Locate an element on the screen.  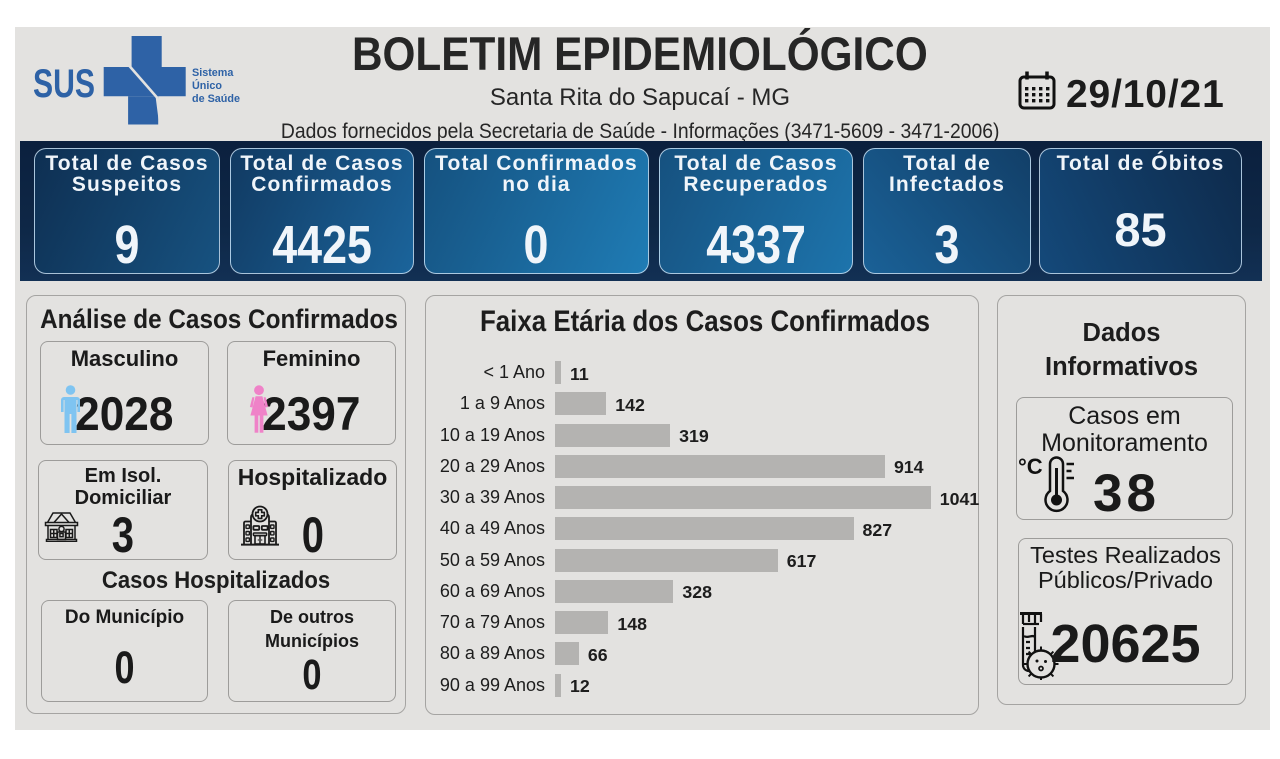
svg-text: SUS is located at coordinates (64, 84).